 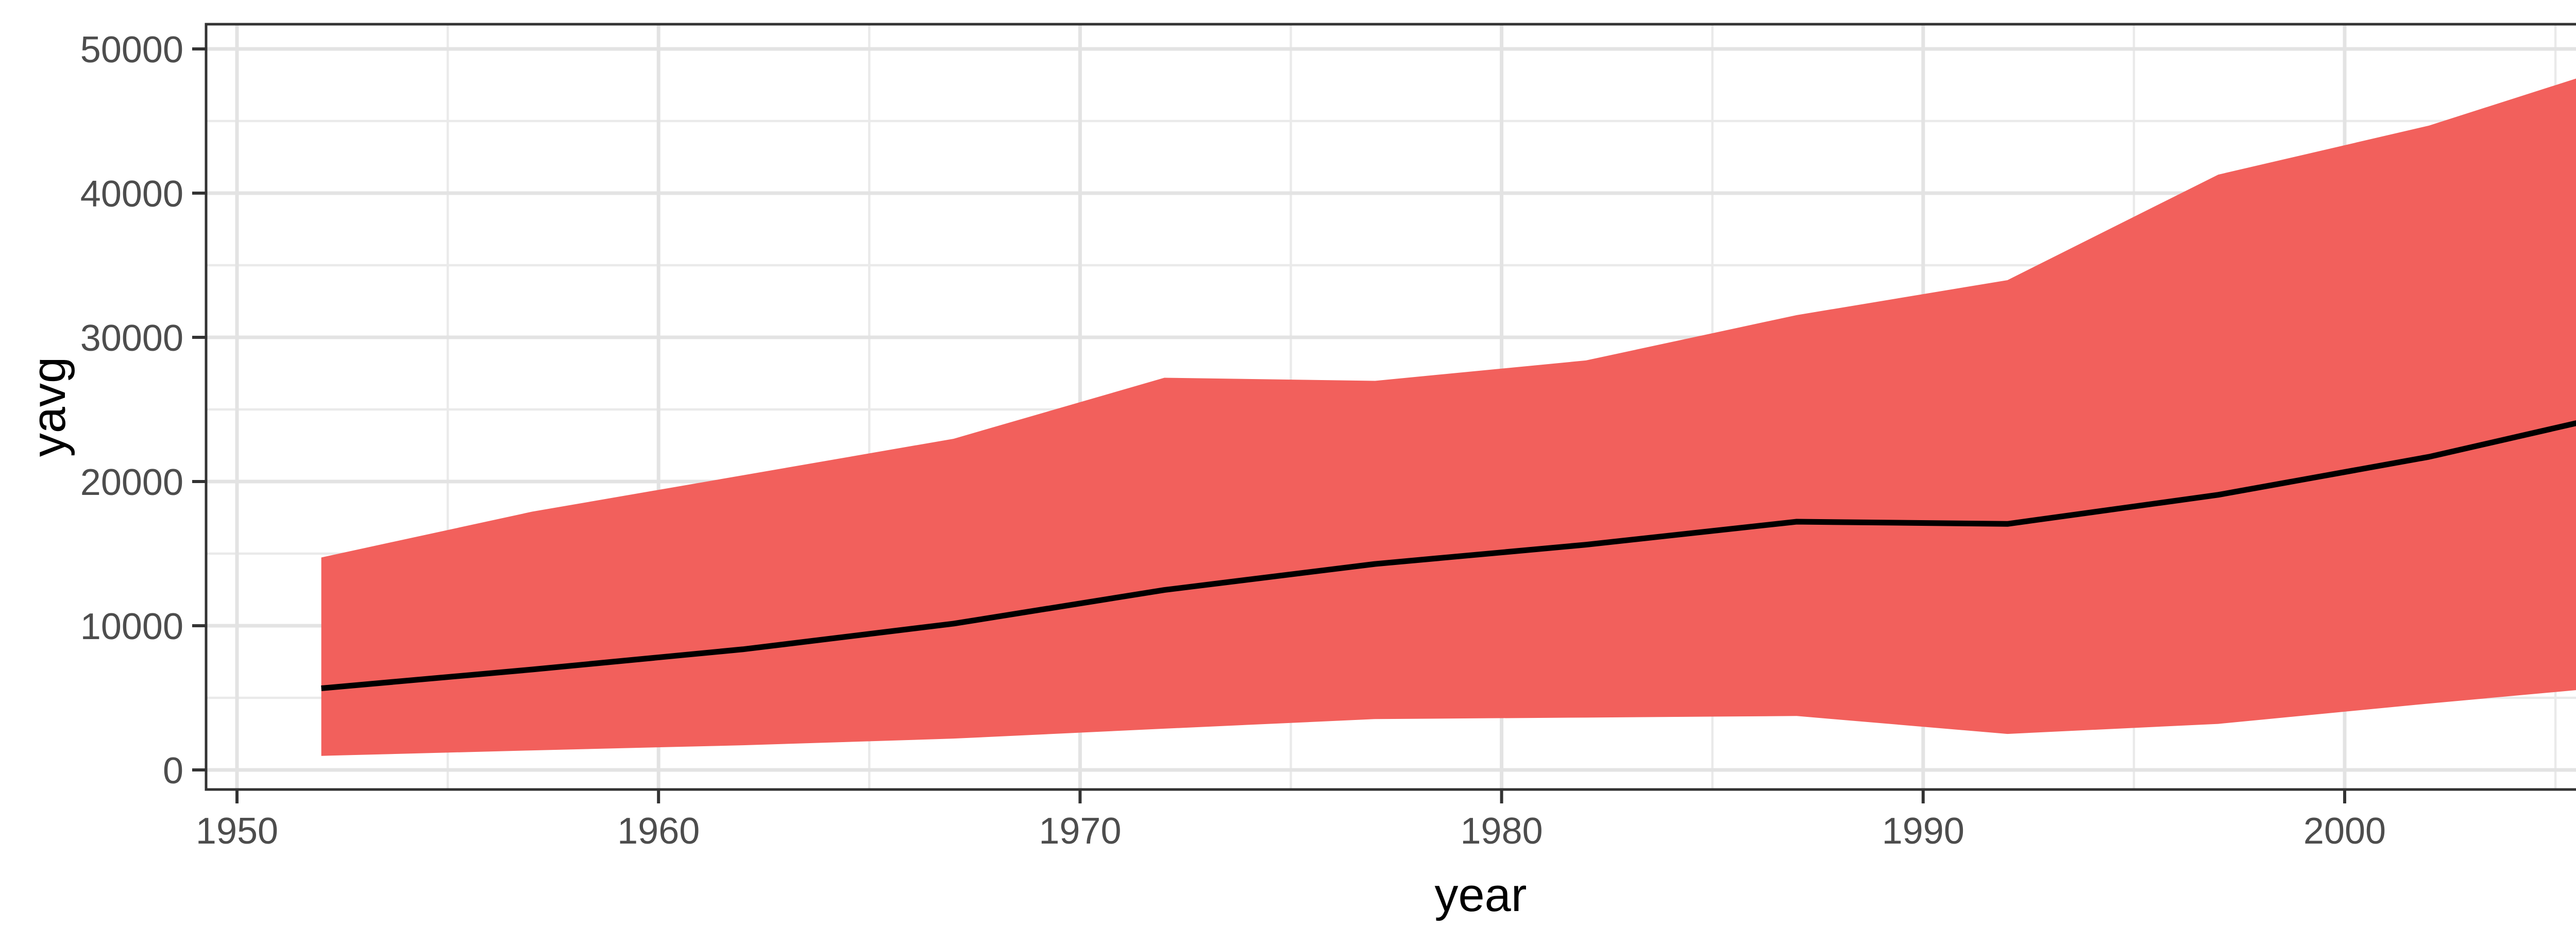 What do you see at coordinates (237, 831) in the screenshot?
I see `svg-text: 1950` at bounding box center [237, 831].